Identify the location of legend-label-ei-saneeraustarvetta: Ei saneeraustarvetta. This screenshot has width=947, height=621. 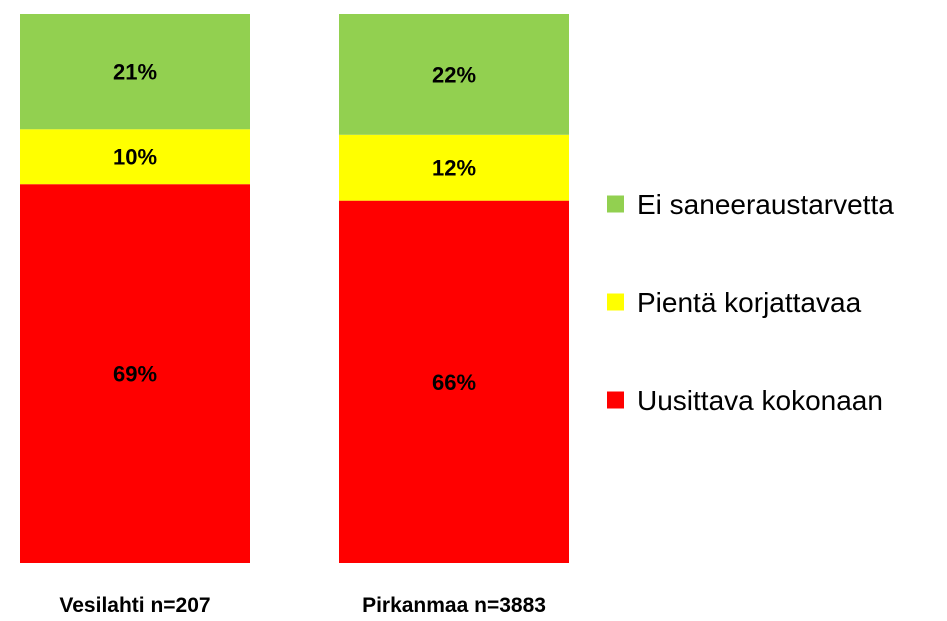
(765, 204).